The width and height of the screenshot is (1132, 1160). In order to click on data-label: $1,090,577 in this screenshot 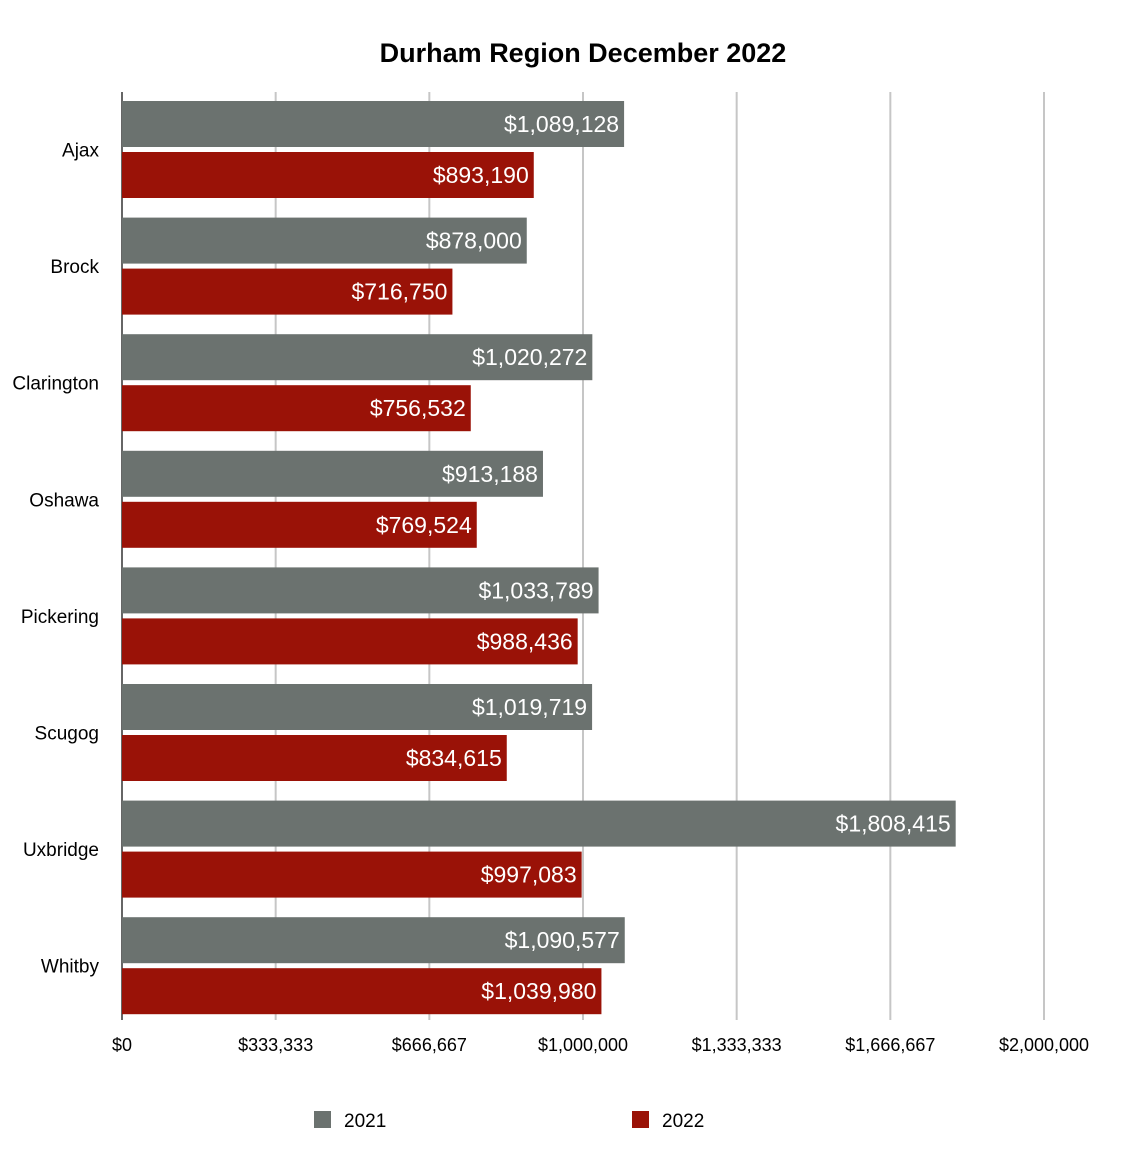, I will do `click(562, 940)`.